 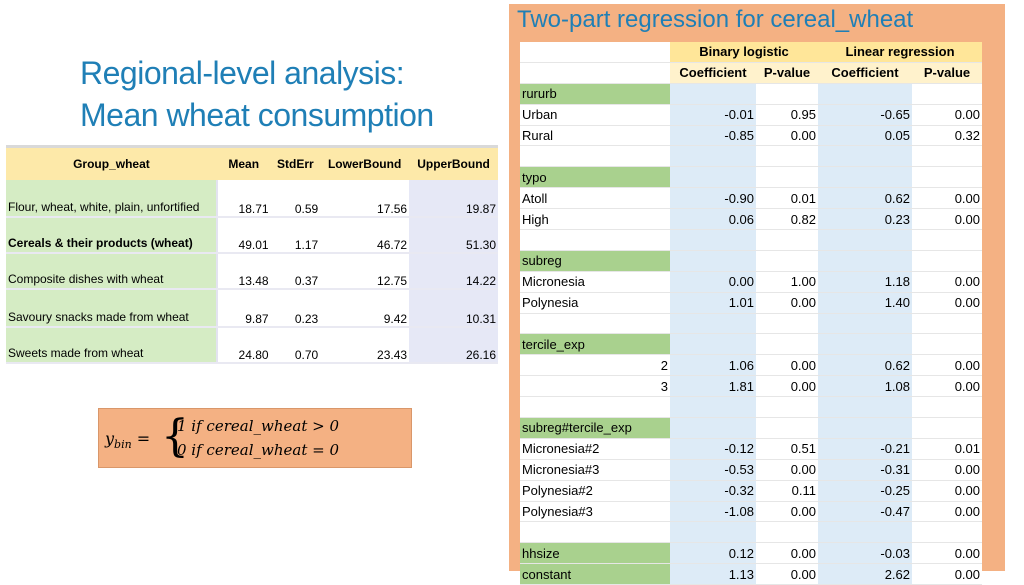 What do you see at coordinates (713, 73) in the screenshot?
I see `col-header-coef-binary: Coefficient` at bounding box center [713, 73].